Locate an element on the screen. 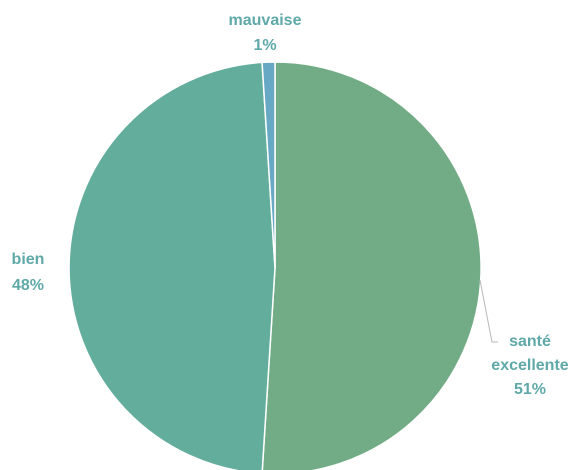 Image resolution: width=582 pixels, height=470 pixels. slice-label-mauvaise: mauvaise is located at coordinates (265, 20).